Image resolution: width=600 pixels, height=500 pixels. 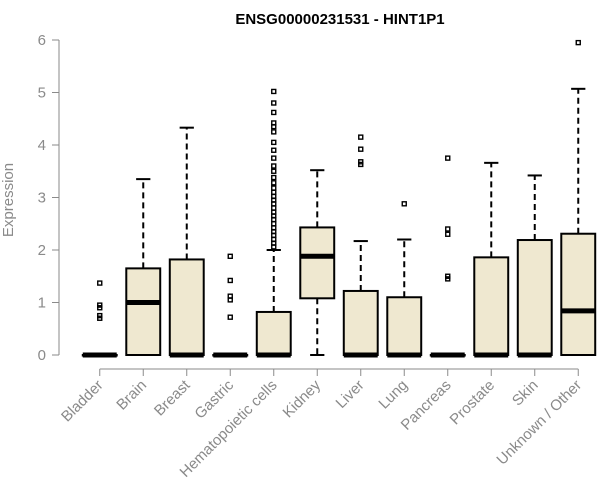 I want to click on x-tick-label-7: Lung, so click(x=393, y=395).